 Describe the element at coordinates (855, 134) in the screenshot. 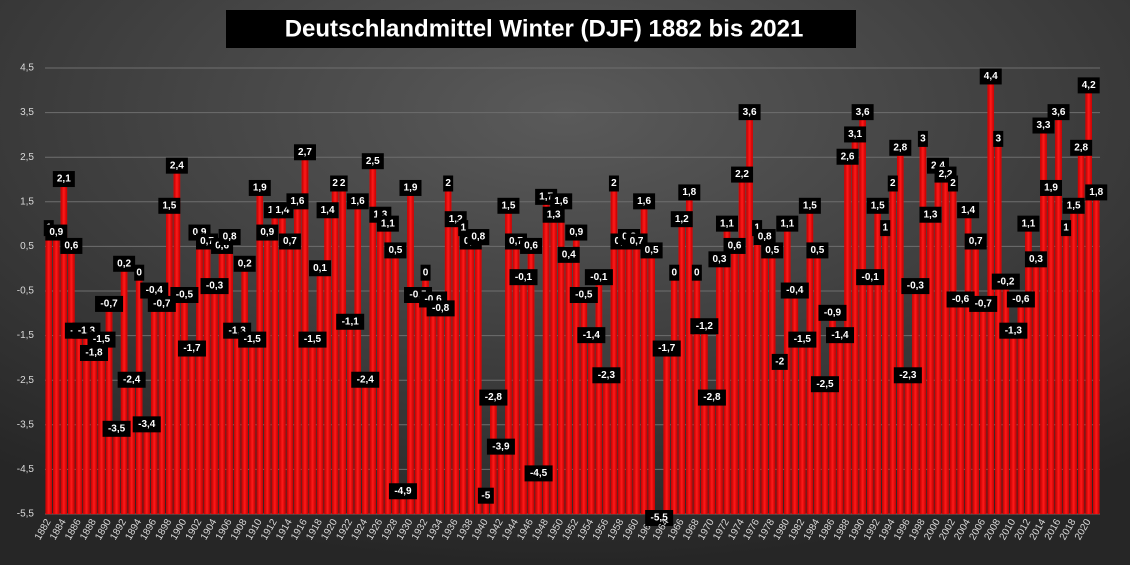

I see `value-label: 3,1` at that location.